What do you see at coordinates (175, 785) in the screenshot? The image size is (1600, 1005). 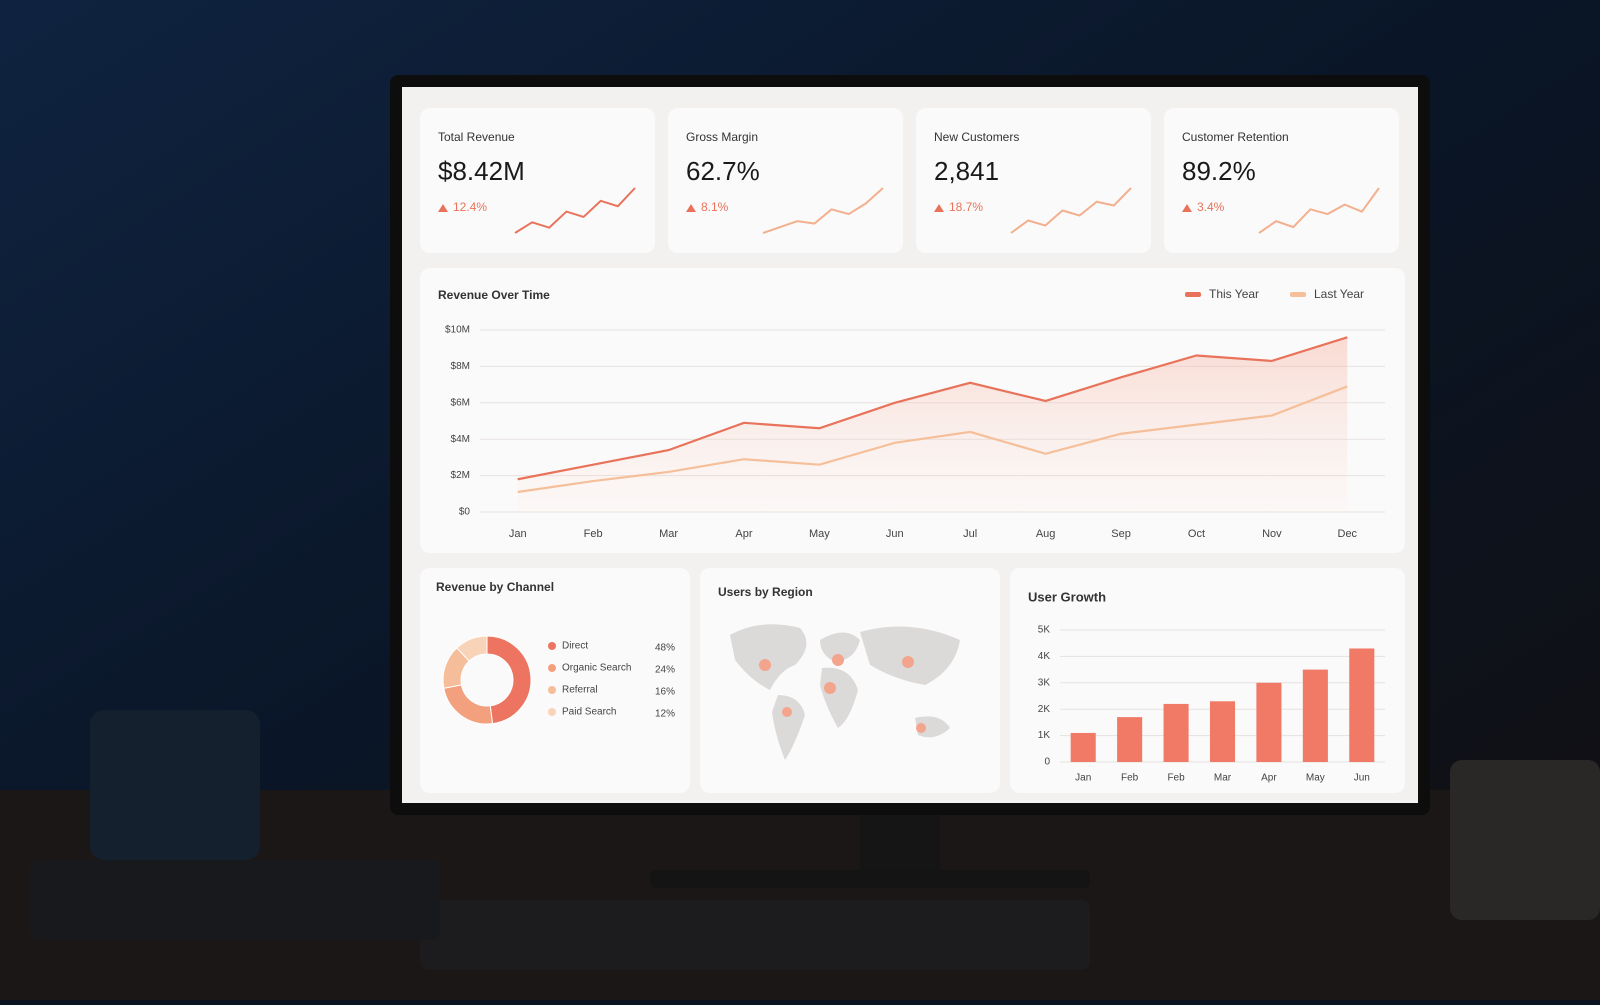 I see `mug` at bounding box center [175, 785].